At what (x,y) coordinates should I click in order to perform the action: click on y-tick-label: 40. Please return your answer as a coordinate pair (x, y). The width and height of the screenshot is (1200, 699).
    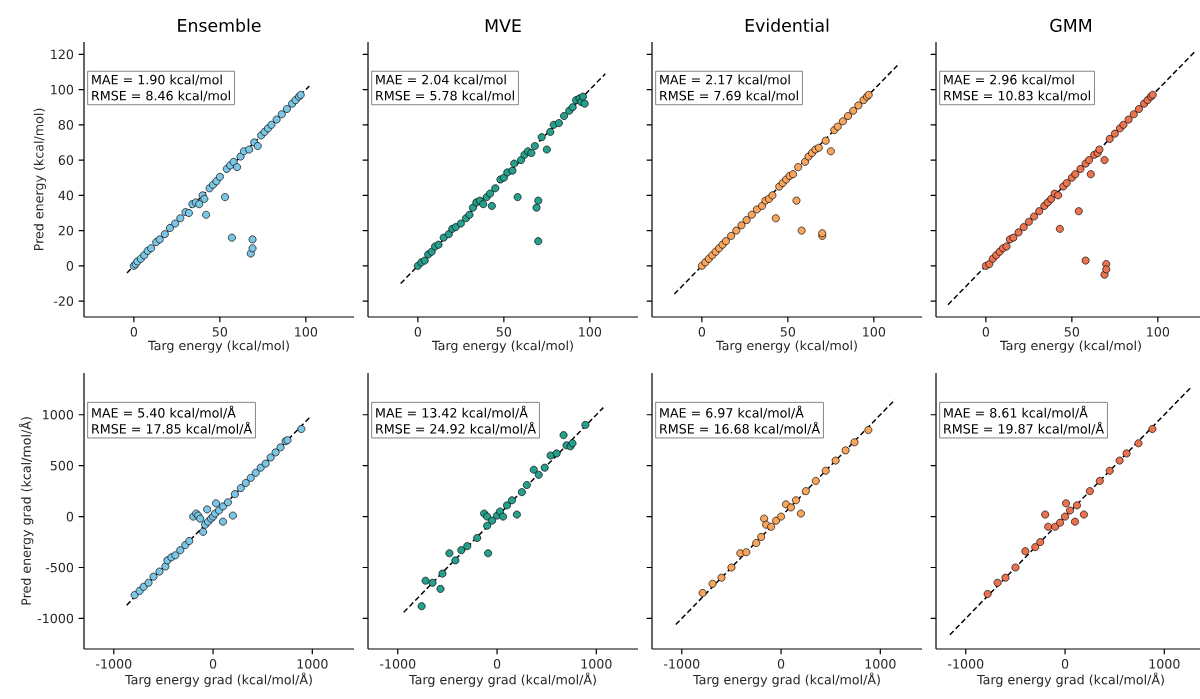
    Looking at the image, I should click on (66, 195).